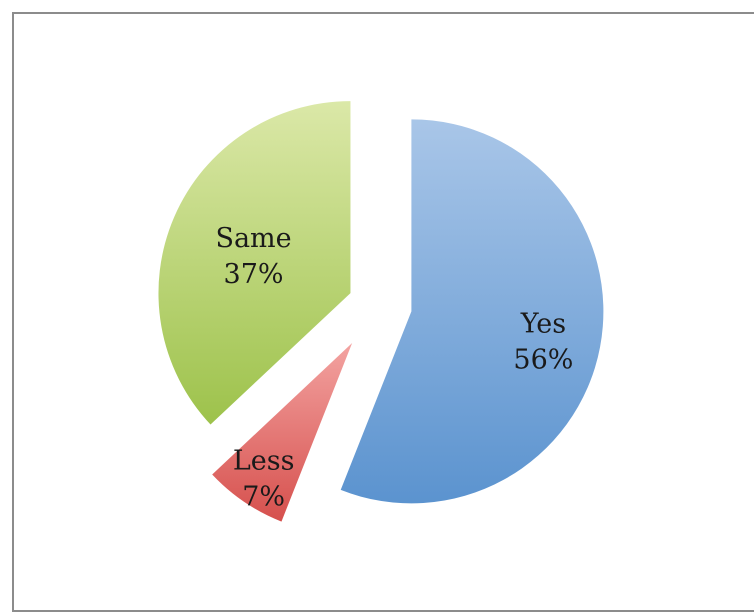  I want to click on pie-slice-same, so click(254, 263).